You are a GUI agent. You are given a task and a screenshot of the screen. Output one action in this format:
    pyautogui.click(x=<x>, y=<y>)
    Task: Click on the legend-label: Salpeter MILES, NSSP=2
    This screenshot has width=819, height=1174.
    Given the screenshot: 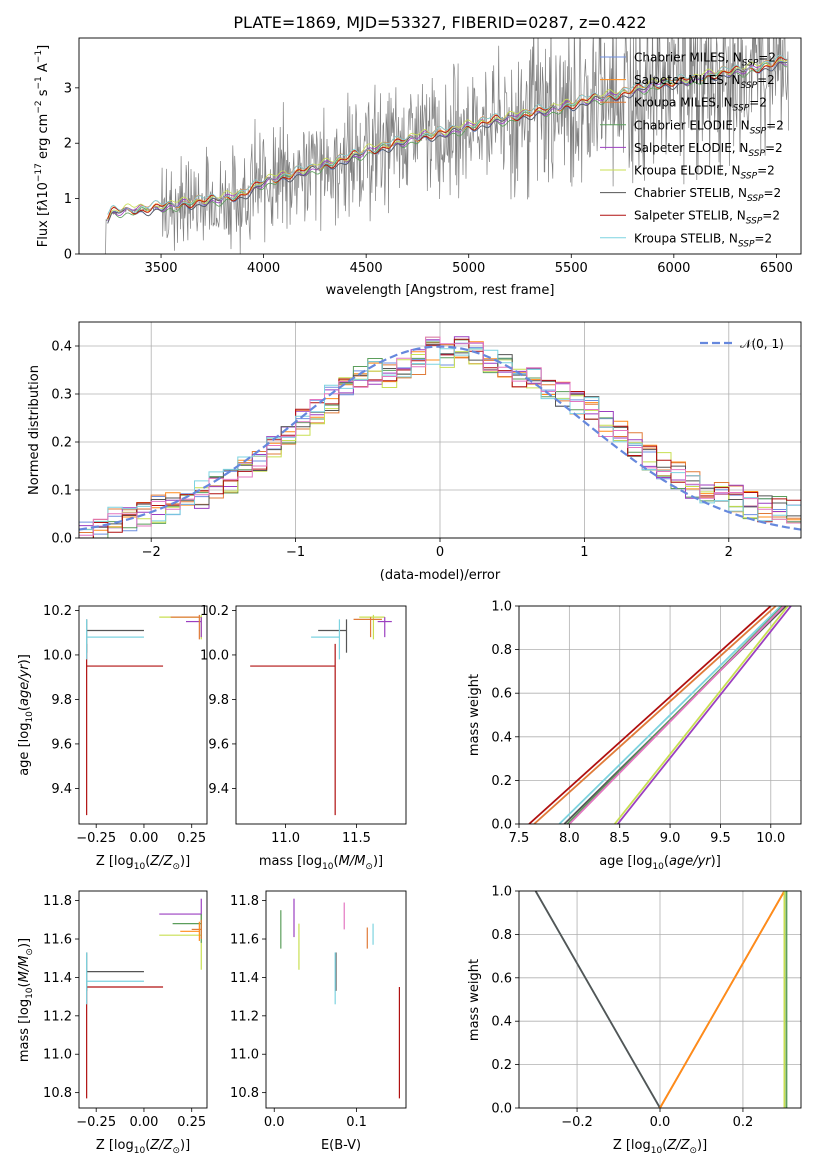 What is the action you would take?
    pyautogui.click(x=704, y=82)
    